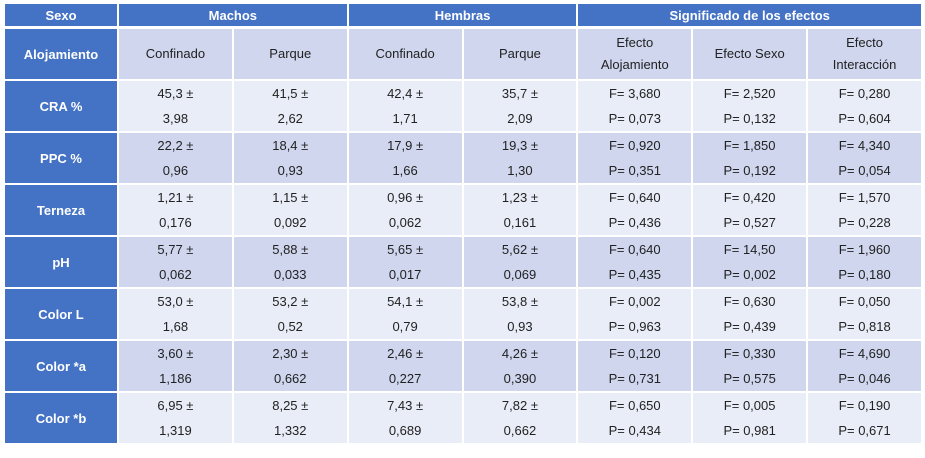 This screenshot has width=925, height=458. I want to click on cell-secondary: 2,09, so click(520, 118).